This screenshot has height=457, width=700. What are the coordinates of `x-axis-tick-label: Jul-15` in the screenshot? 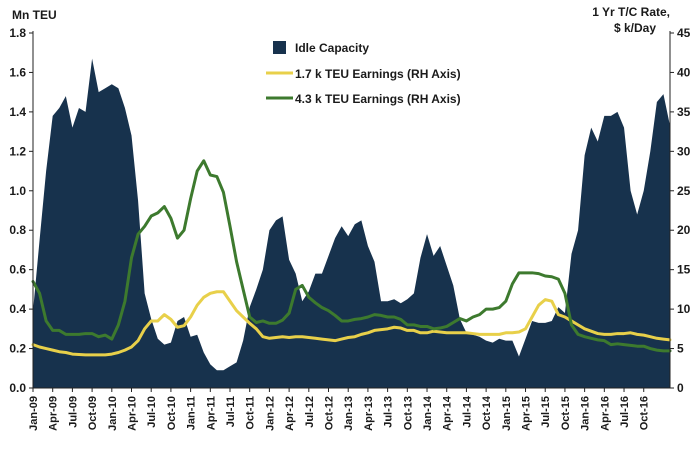 It's located at (546, 412).